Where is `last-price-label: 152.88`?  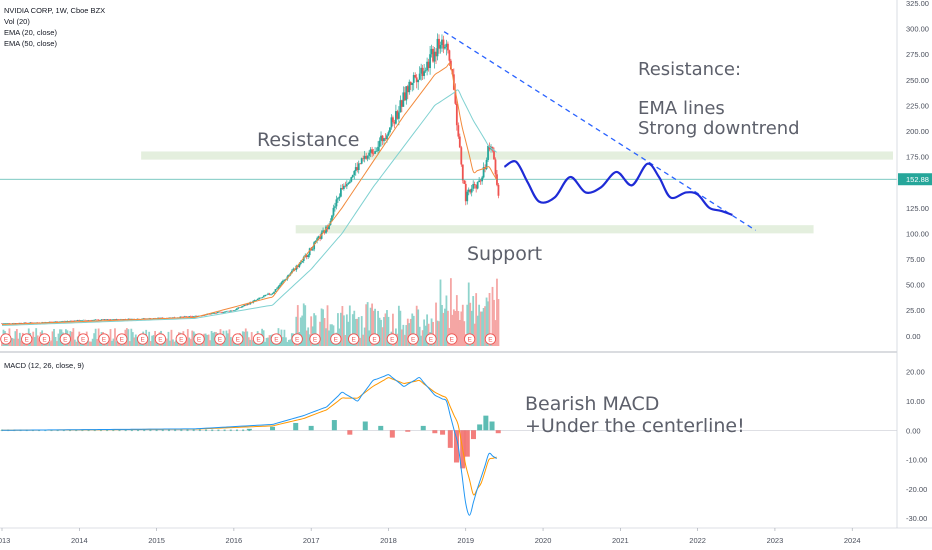
last-price-label: 152.88 is located at coordinates (917, 179).